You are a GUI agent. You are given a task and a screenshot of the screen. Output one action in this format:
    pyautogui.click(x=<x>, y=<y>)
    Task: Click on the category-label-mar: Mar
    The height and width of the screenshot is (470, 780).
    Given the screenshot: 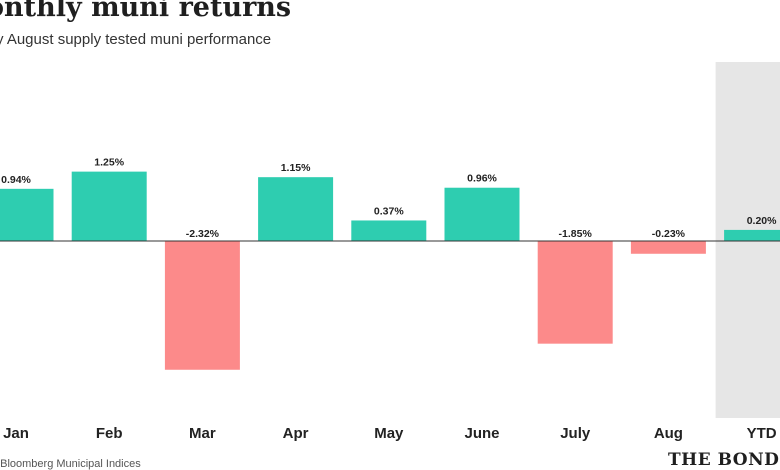 What is the action you would take?
    pyautogui.click(x=202, y=433)
    